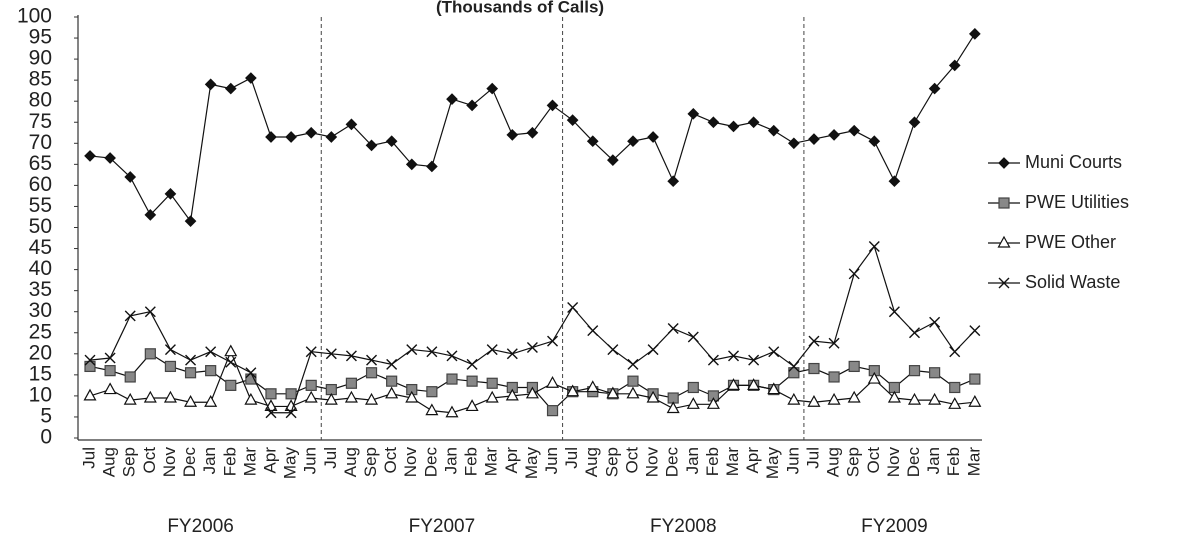 This screenshot has height=544, width=1201. What do you see at coordinates (491, 462) in the screenshot?
I see `x-tick-label: Mar` at bounding box center [491, 462].